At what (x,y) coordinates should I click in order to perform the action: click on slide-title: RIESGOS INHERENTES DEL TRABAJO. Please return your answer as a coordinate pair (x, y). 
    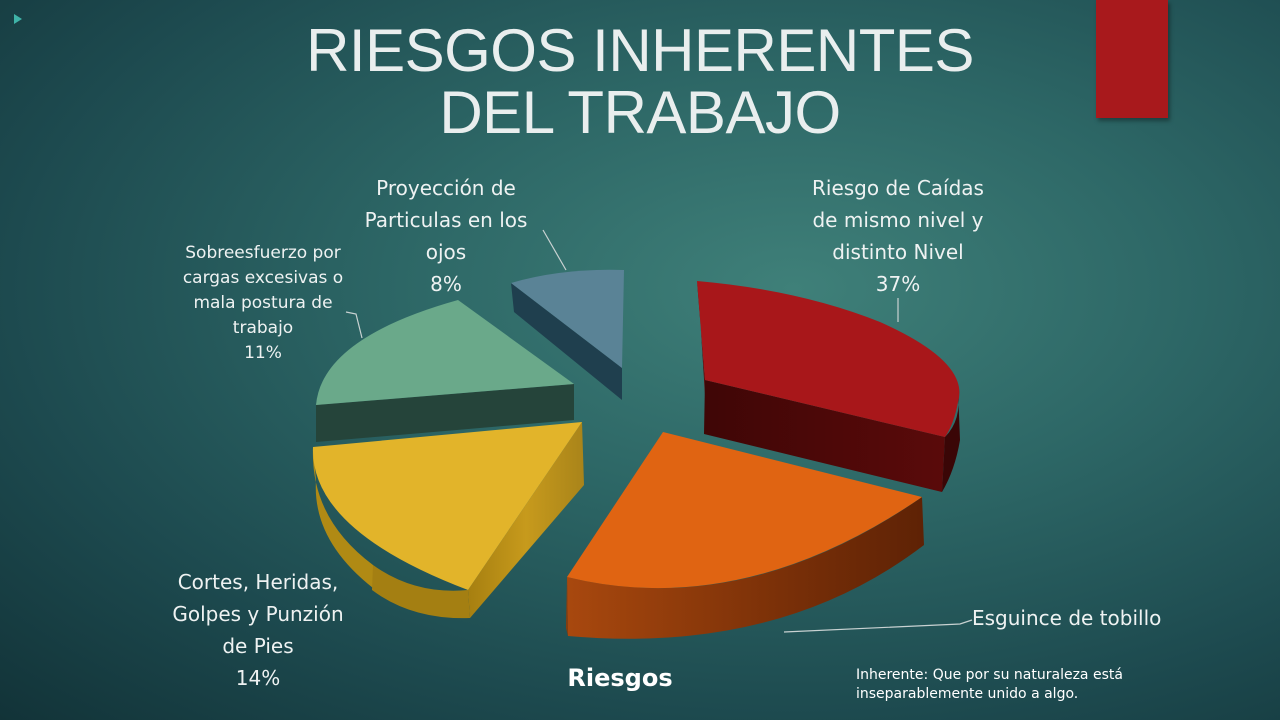
    Looking at the image, I should click on (640, 82).